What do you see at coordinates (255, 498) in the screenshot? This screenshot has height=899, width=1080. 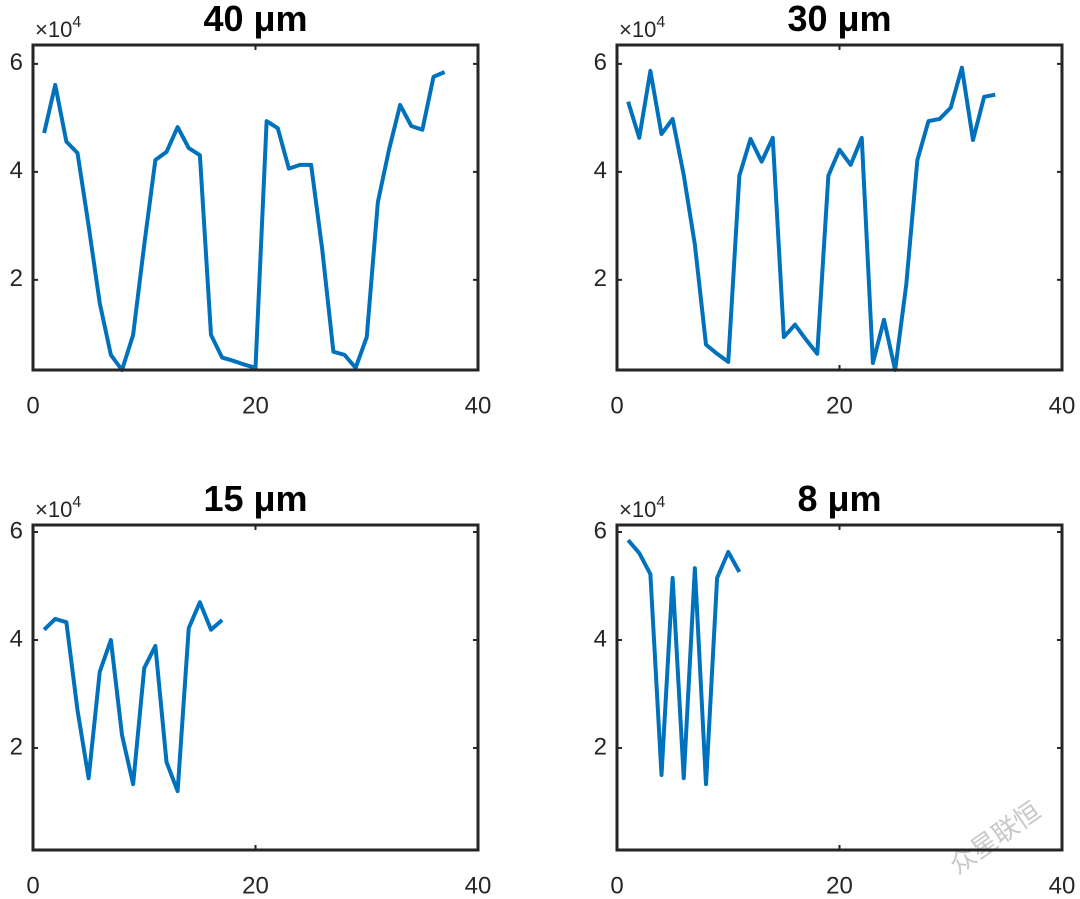 I see `chart-title: 15 μm` at bounding box center [255, 498].